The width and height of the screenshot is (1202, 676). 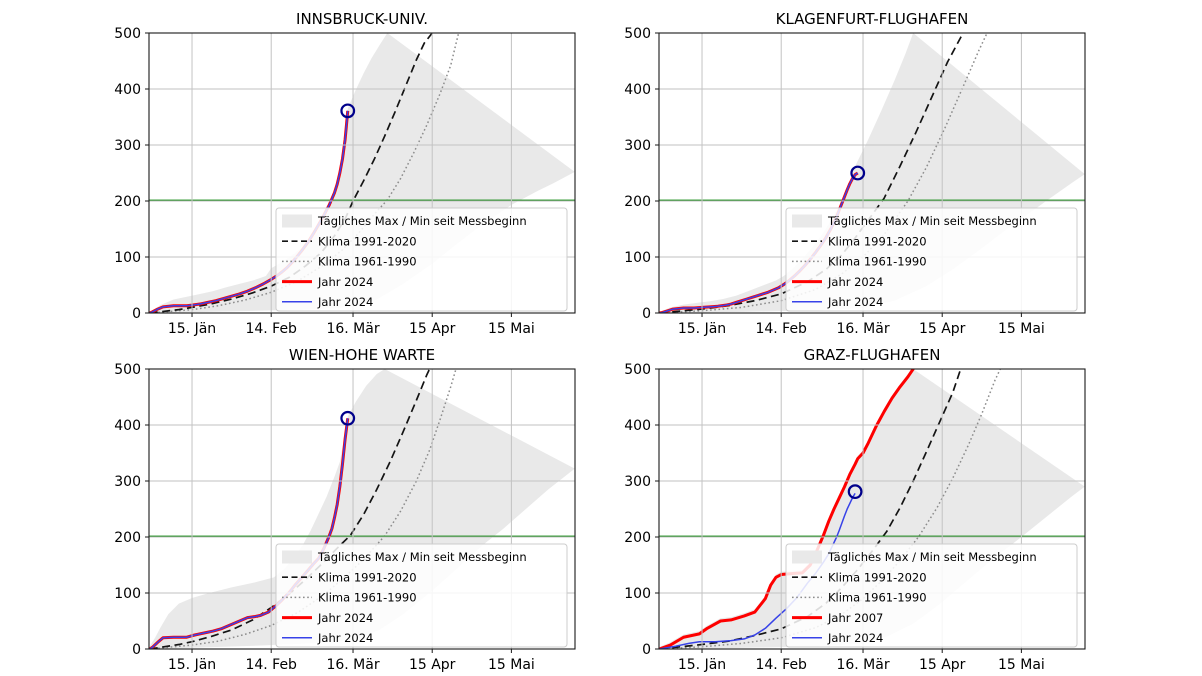 What do you see at coordinates (855, 618) in the screenshot?
I see `legend-label: Jahr 2007` at bounding box center [855, 618].